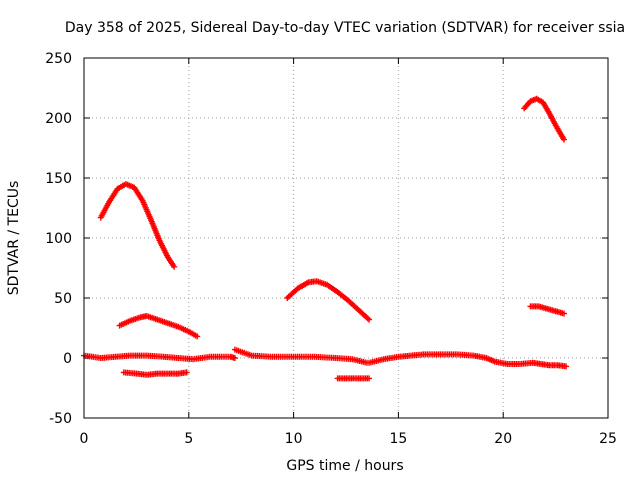 The height and width of the screenshot is (480, 640). I want to click on x-tick-label: 20, so click(503, 439).